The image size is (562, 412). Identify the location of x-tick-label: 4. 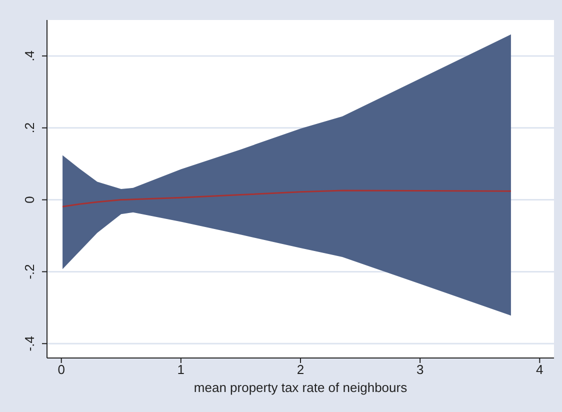
(540, 370).